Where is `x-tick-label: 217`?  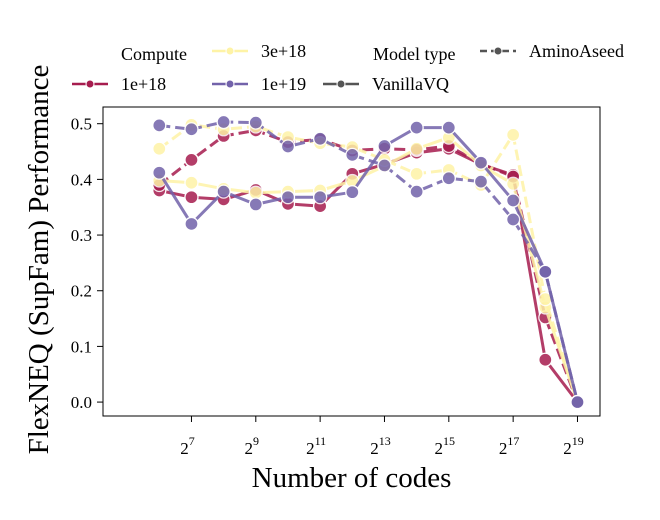
x-tick-label: 217 is located at coordinates (509, 446).